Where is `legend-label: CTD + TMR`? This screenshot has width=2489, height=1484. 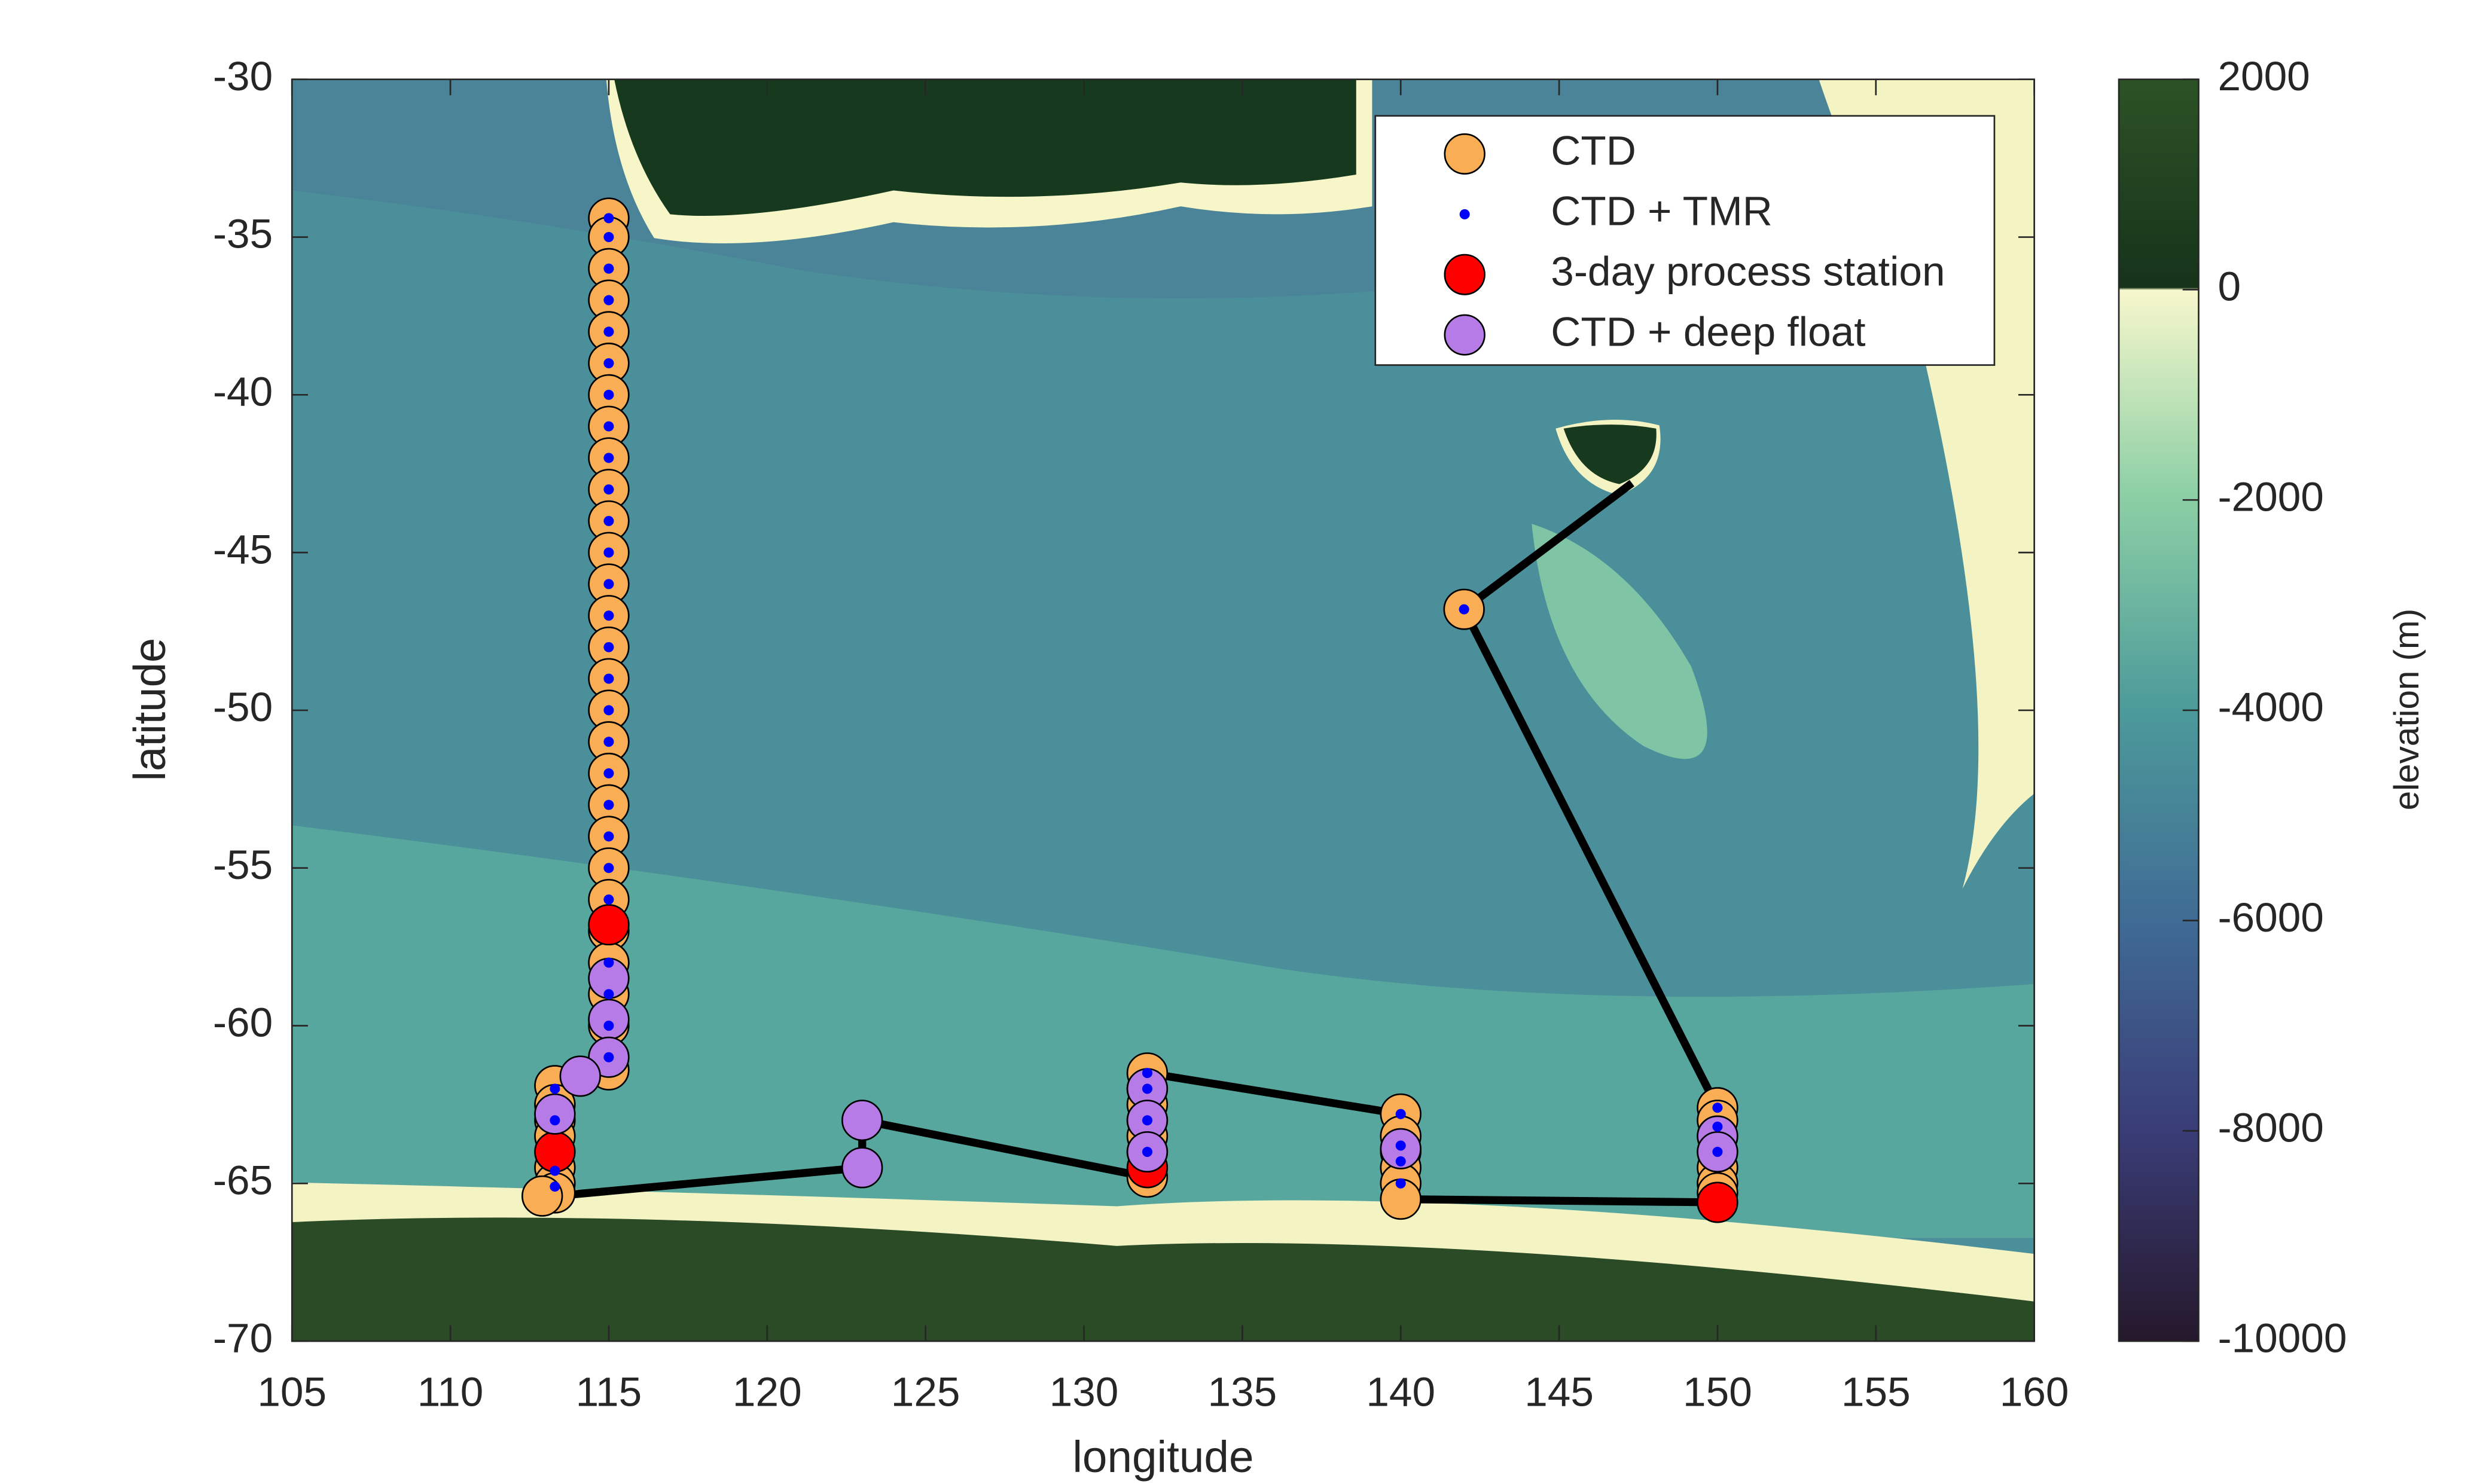
legend-label: CTD + TMR is located at coordinates (1662, 211).